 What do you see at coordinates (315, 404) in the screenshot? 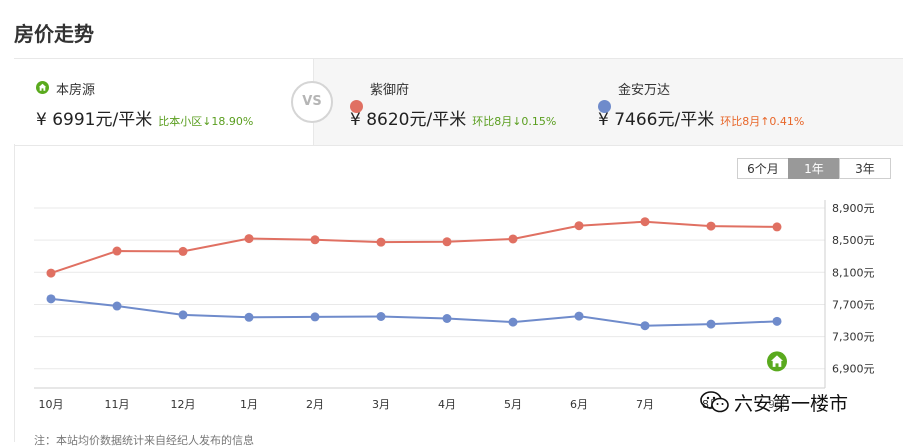
I see `x-tick-label: 2月` at bounding box center [315, 404].